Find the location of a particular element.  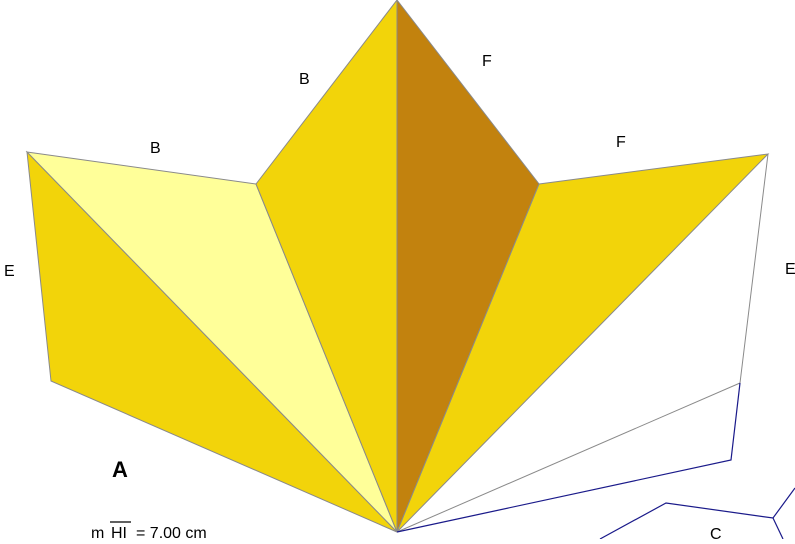

label-bottom-right: C is located at coordinates (716, 532).